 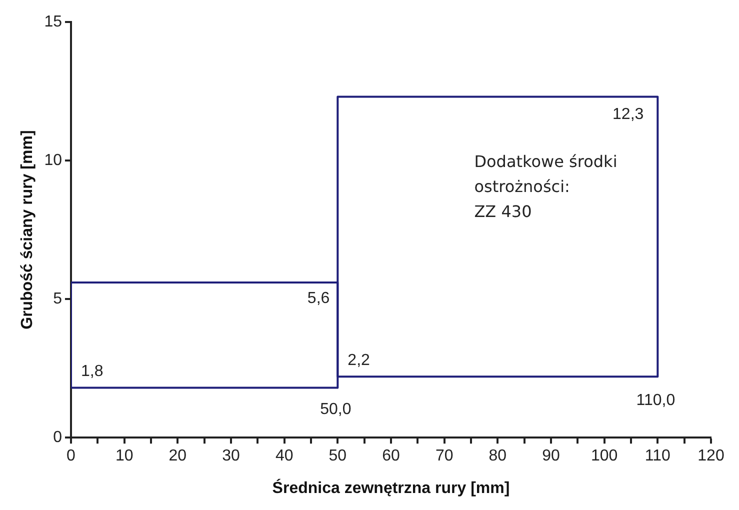 I want to click on annotation: 110,0, so click(x=656, y=401).